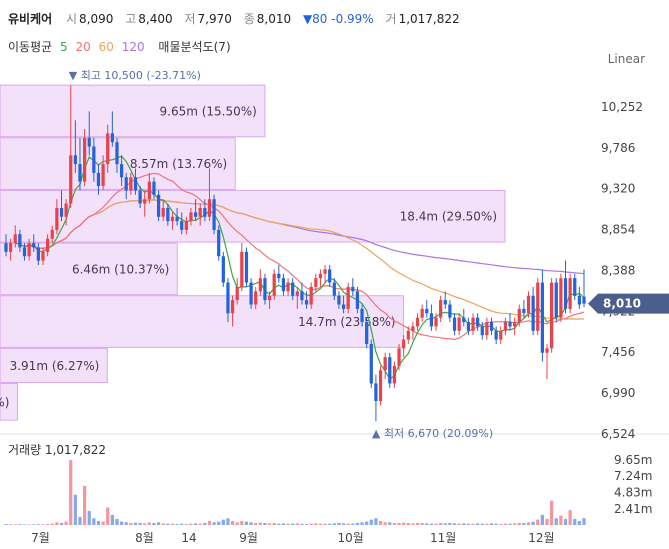 The width and height of the screenshot is (669, 549). I want to click on high-marker: ▼ 최고 10,500 (-23.71%), so click(135, 75).